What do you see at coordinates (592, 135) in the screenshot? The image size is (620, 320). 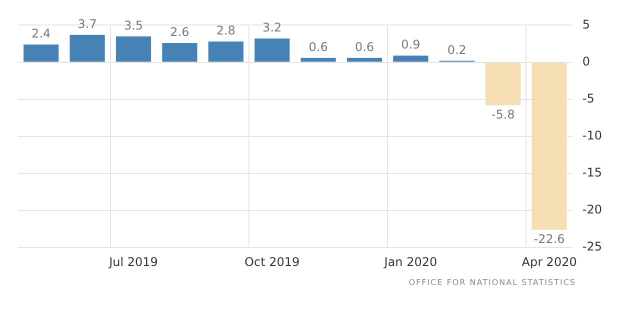 I see `y-tick-label: -10` at bounding box center [592, 135].